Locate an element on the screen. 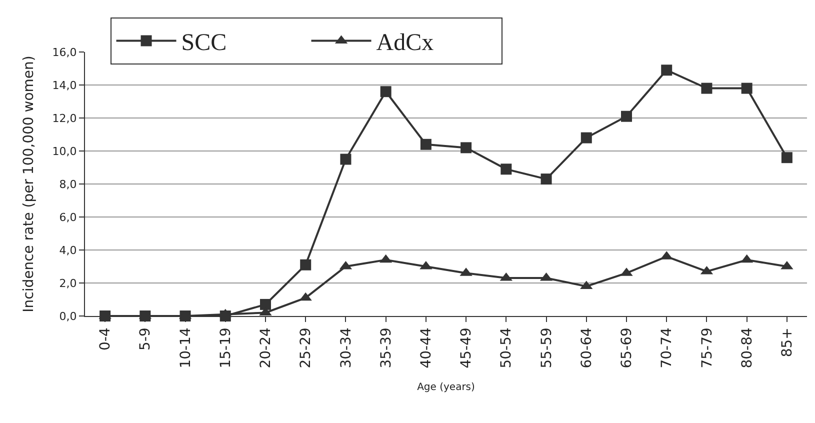 This screenshot has width=815, height=423. x-tick-label: 10-14 is located at coordinates (186, 348).